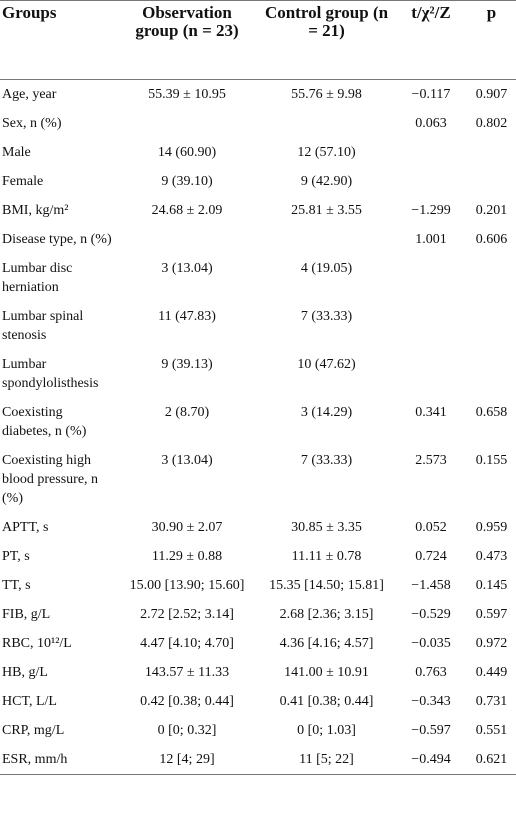 The image size is (516, 814). Describe the element at coordinates (37, 643) in the screenshot. I see `row-label: RBC, 10¹²/L` at that location.